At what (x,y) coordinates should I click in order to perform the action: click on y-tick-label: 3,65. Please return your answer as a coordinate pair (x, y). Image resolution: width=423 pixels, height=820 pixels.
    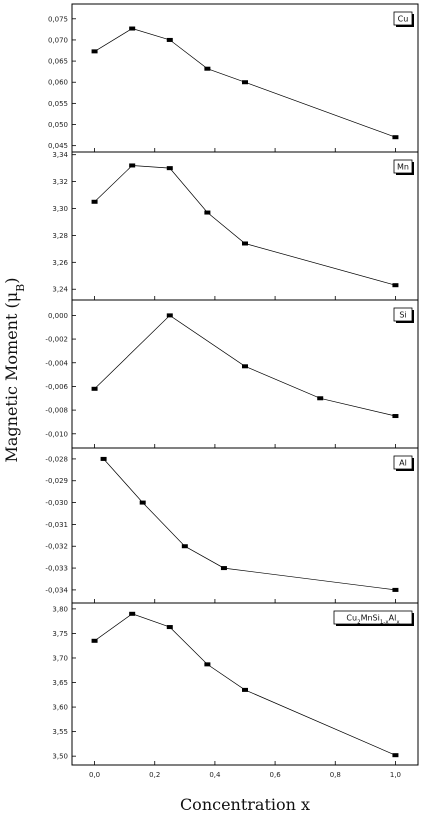
    Looking at the image, I should click on (60, 683).